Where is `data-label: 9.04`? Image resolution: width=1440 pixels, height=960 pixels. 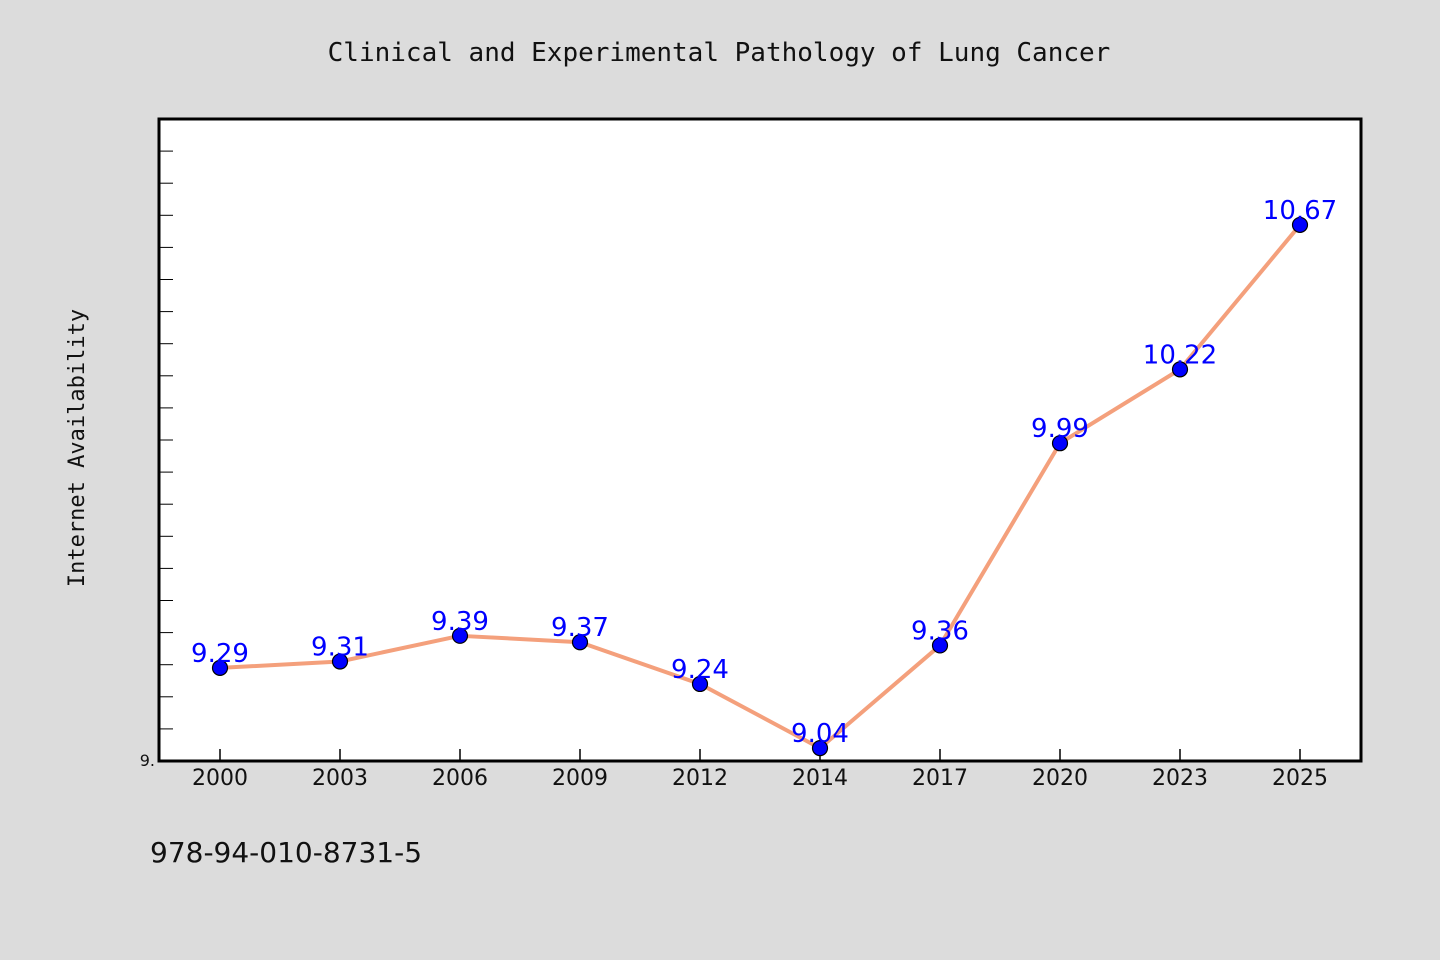
data-label: 9.04 is located at coordinates (820, 734).